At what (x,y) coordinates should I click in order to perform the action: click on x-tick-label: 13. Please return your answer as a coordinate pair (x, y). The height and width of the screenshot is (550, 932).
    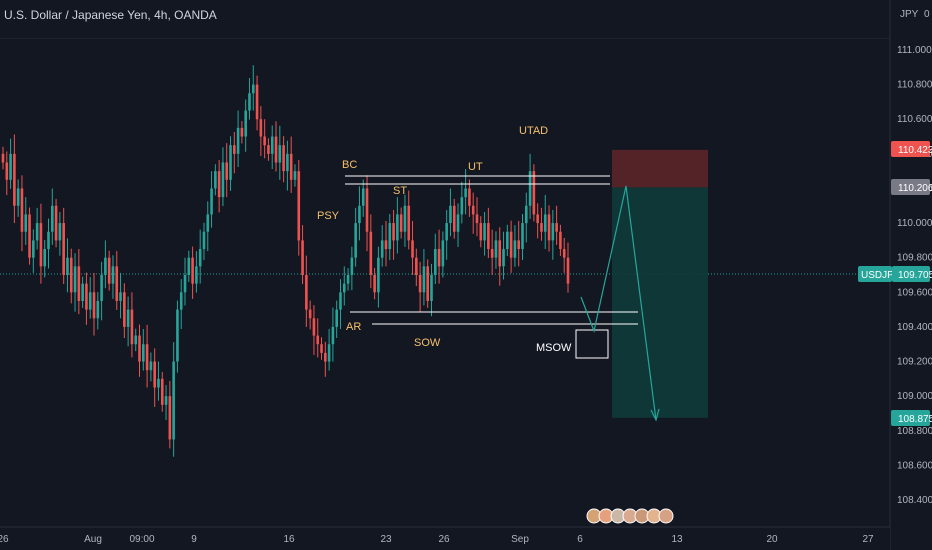
    Looking at the image, I should click on (677, 539).